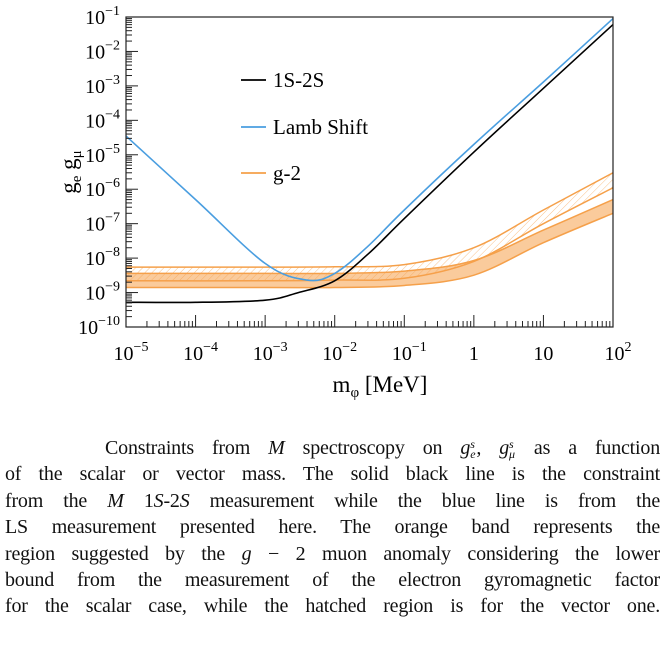 This screenshot has height=661, width=668. What do you see at coordinates (102, 223) in the screenshot?
I see `tick-label: 10⁻⁷` at bounding box center [102, 223].